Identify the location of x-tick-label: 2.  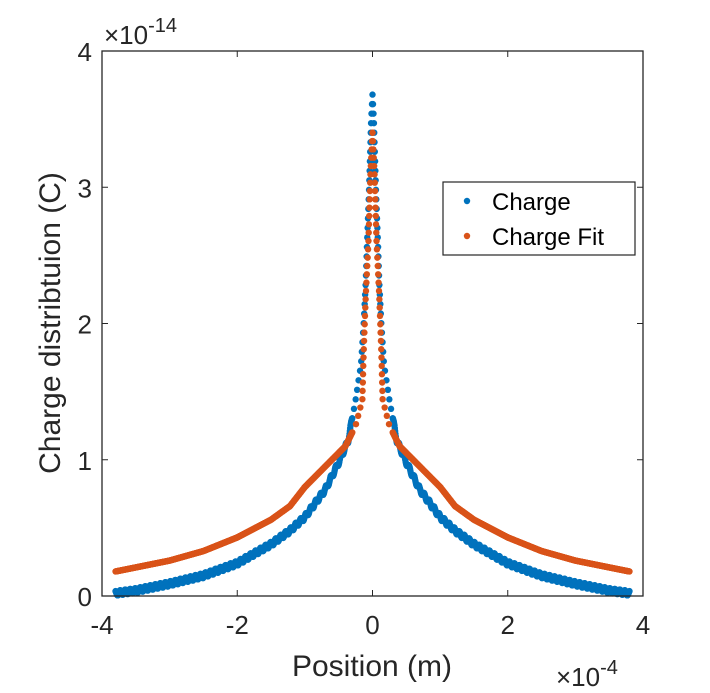
(508, 625).